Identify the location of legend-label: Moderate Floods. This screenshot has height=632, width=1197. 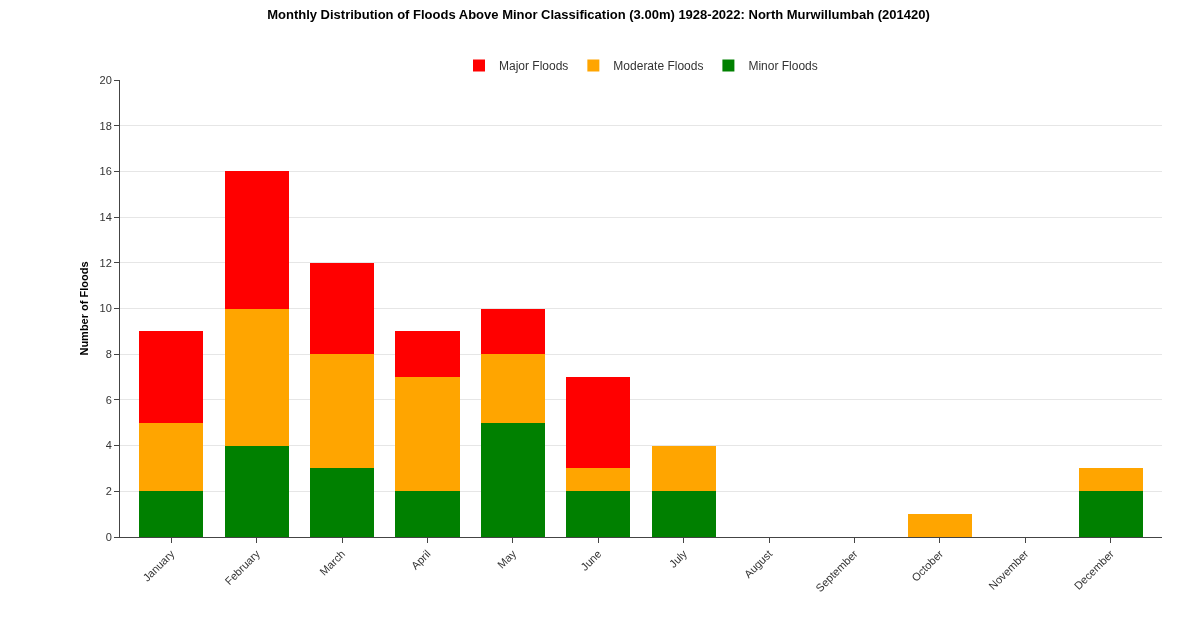
(658, 66).